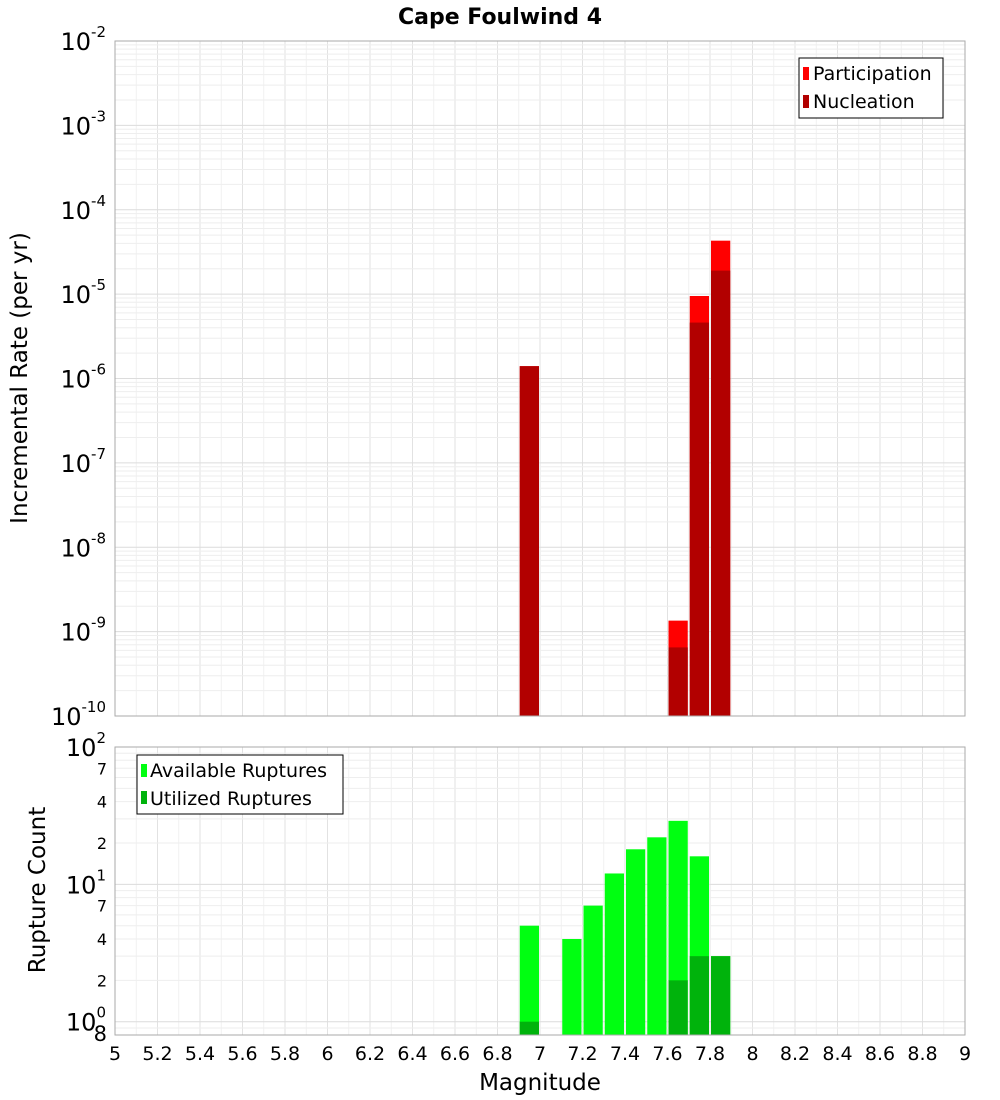 This screenshot has height=1100, width=1000. I want to click on available-ruptures-legend-swatch, so click(144, 770).